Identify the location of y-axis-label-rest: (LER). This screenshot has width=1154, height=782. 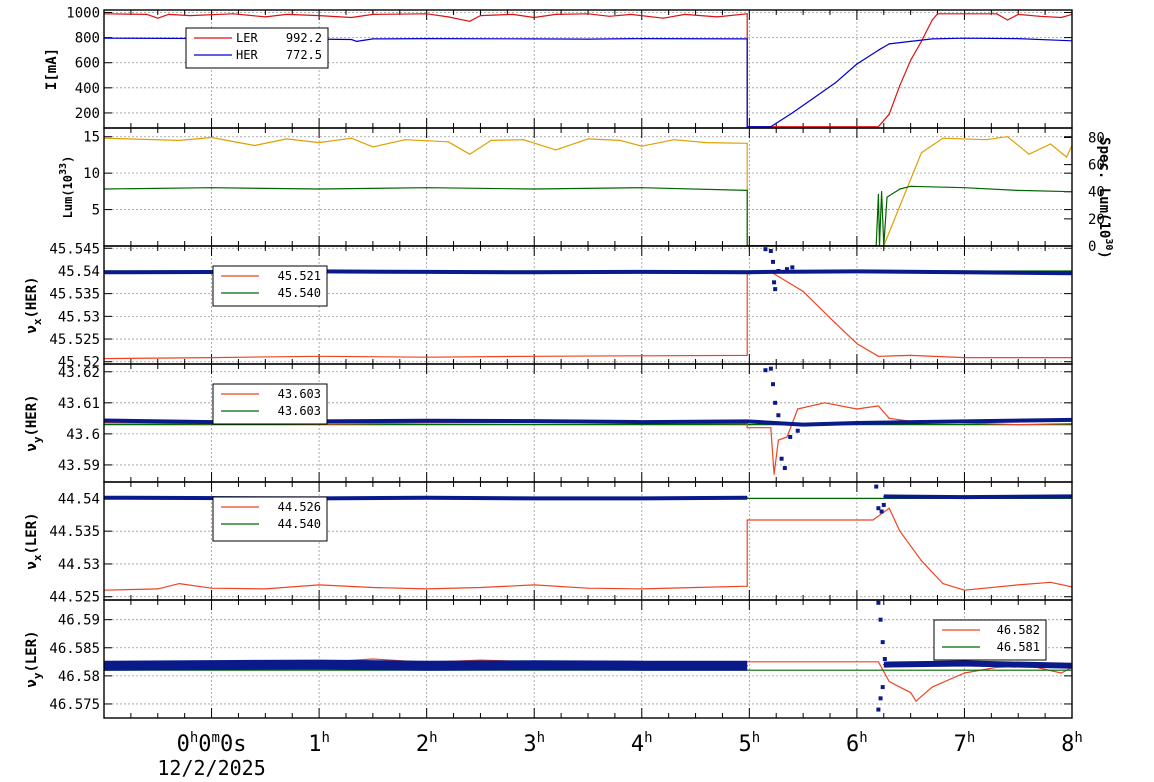
(32, 533).